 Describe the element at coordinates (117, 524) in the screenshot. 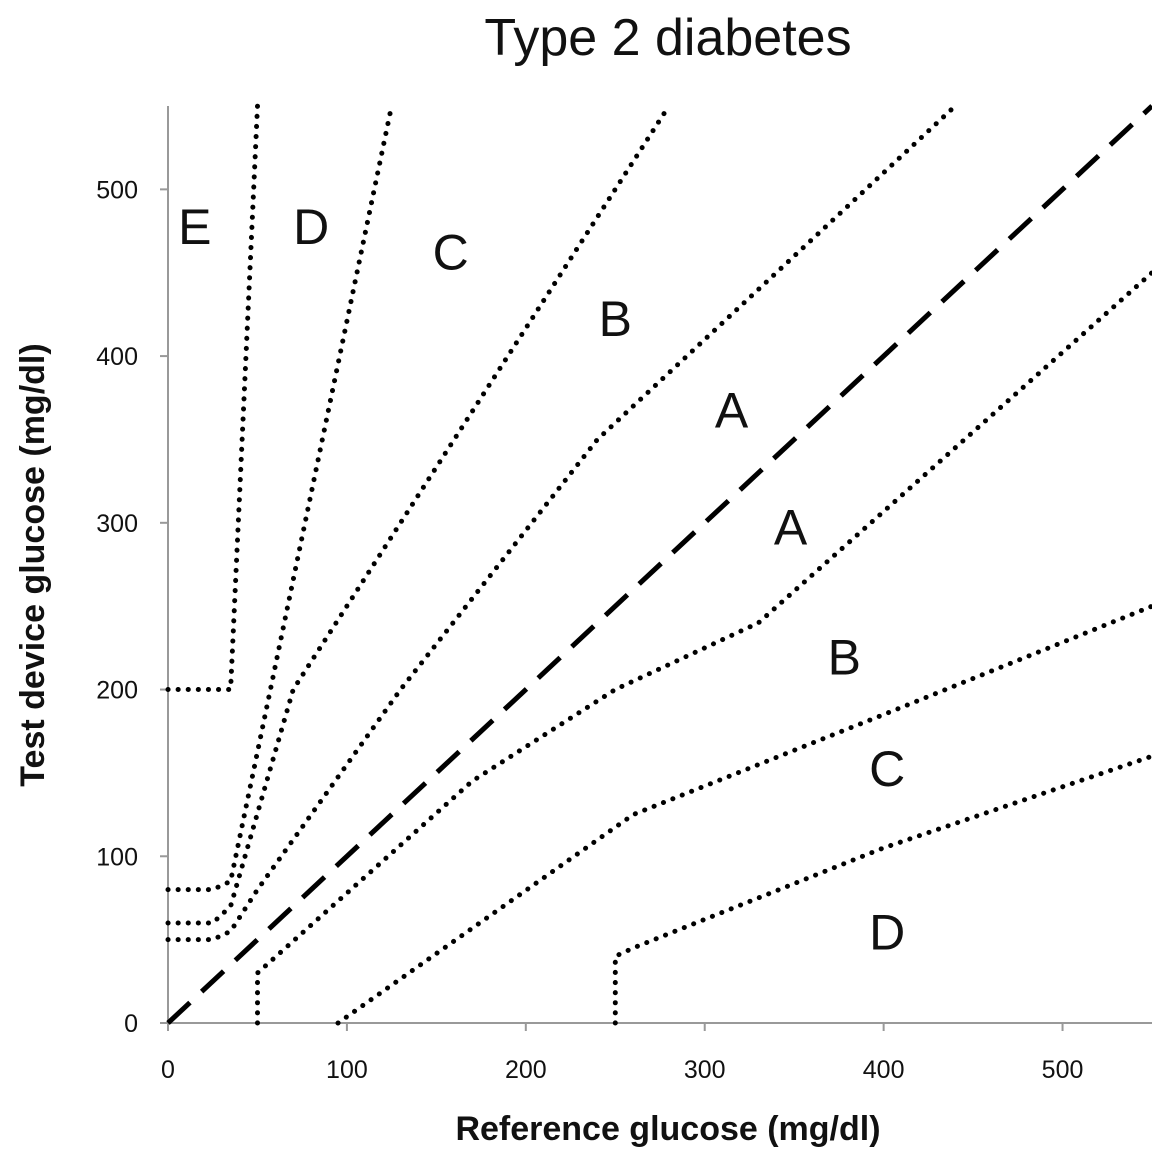

I see `y-tick-label: 300` at that location.